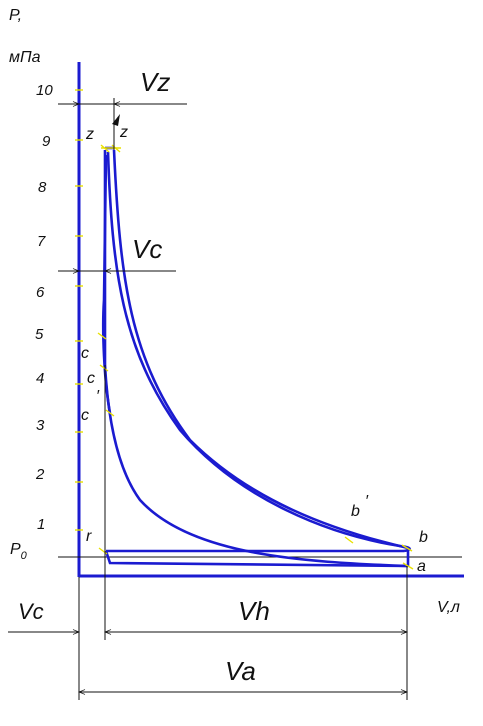 The height and width of the screenshot is (726, 483). What do you see at coordinates (367, 501) in the screenshot?
I see `point-label-b-prime-mark: ′` at bounding box center [367, 501].